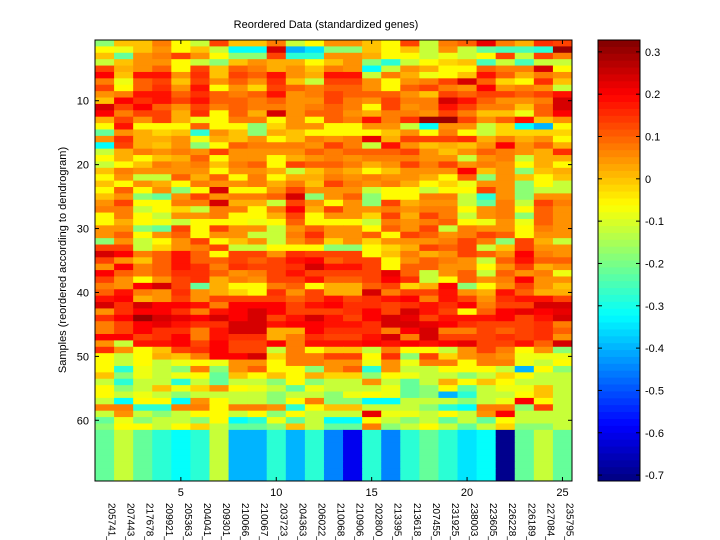  What do you see at coordinates (454, 521) in the screenshot?
I see `column-label: 231925_` at bounding box center [454, 521].